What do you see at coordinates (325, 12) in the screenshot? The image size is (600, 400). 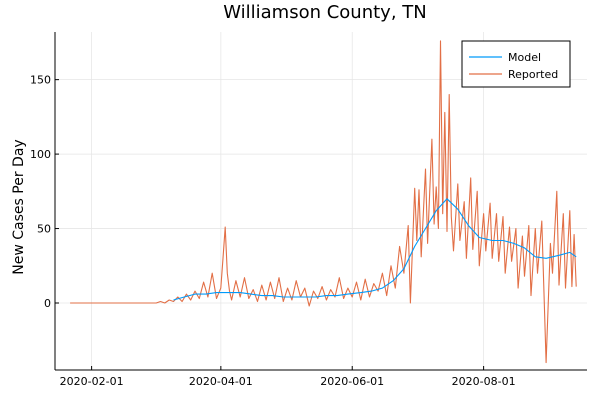 I see `chart-title: Williamson County, TN` at bounding box center [325, 12].